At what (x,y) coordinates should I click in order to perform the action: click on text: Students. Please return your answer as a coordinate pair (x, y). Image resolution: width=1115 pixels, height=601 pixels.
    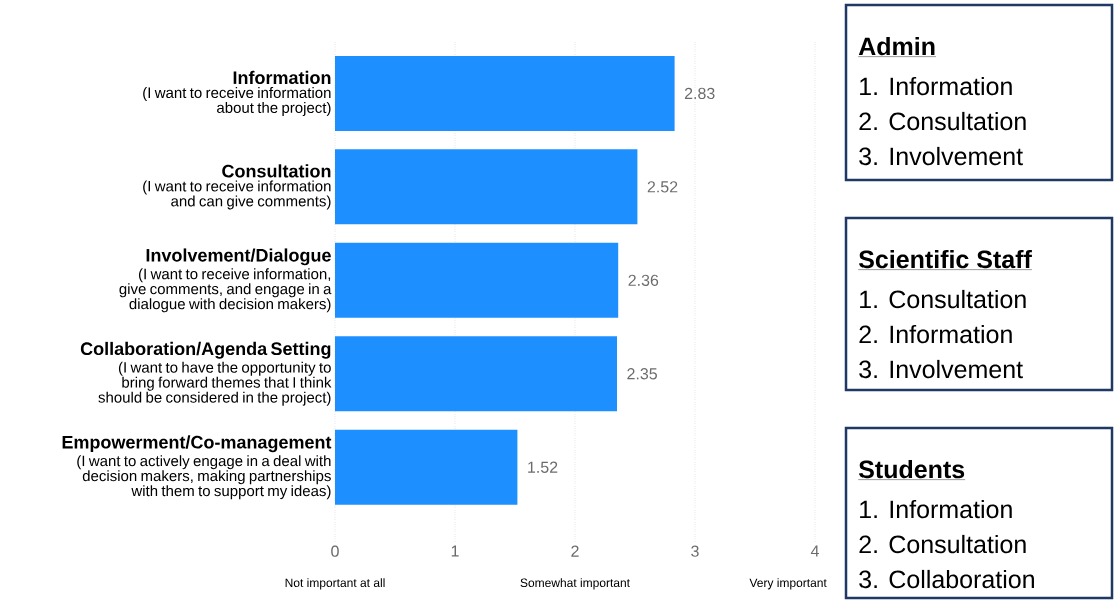
    Looking at the image, I should click on (911, 469).